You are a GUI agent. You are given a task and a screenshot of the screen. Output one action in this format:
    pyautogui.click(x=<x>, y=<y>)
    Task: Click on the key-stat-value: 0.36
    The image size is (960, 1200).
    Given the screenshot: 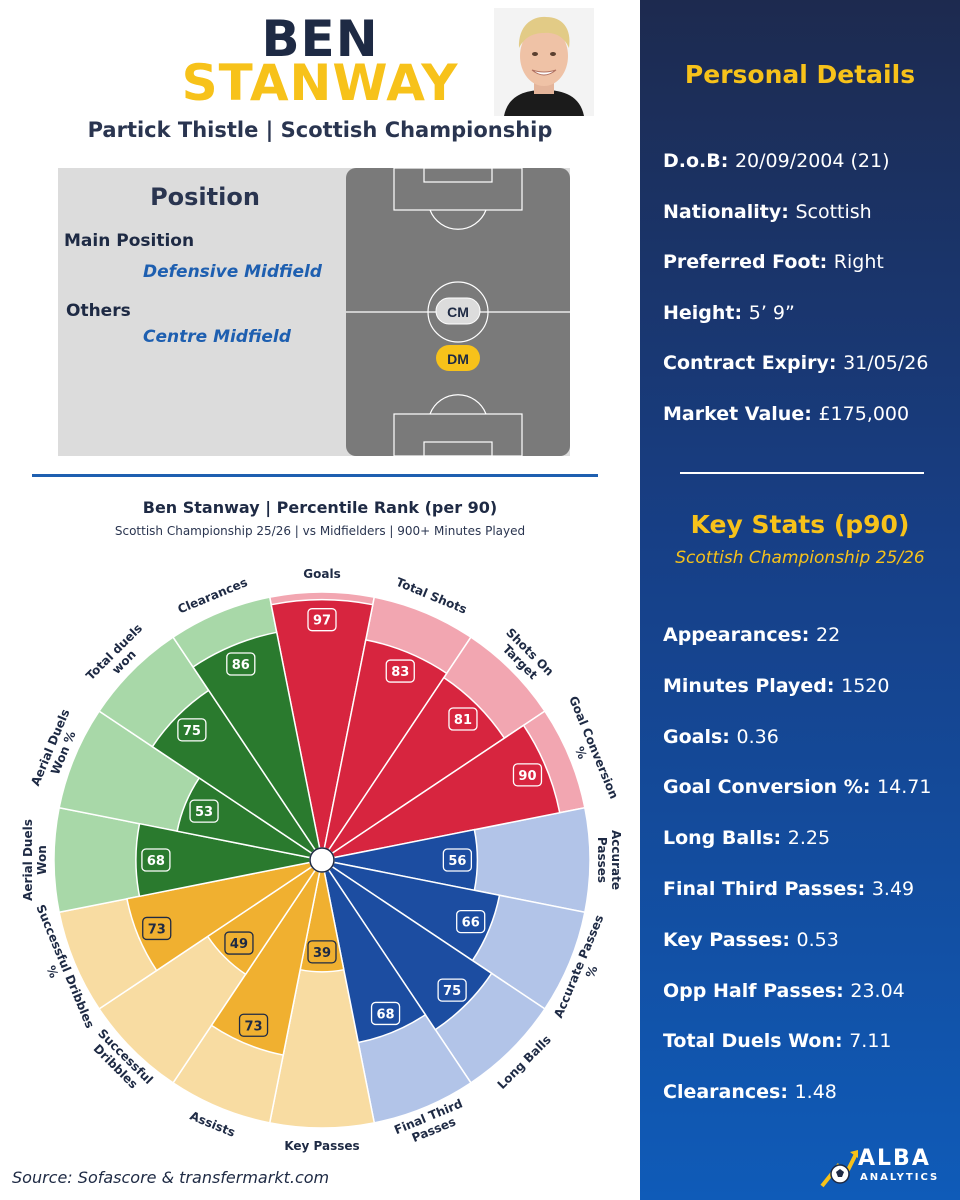 What is the action you would take?
    pyautogui.click(x=757, y=736)
    